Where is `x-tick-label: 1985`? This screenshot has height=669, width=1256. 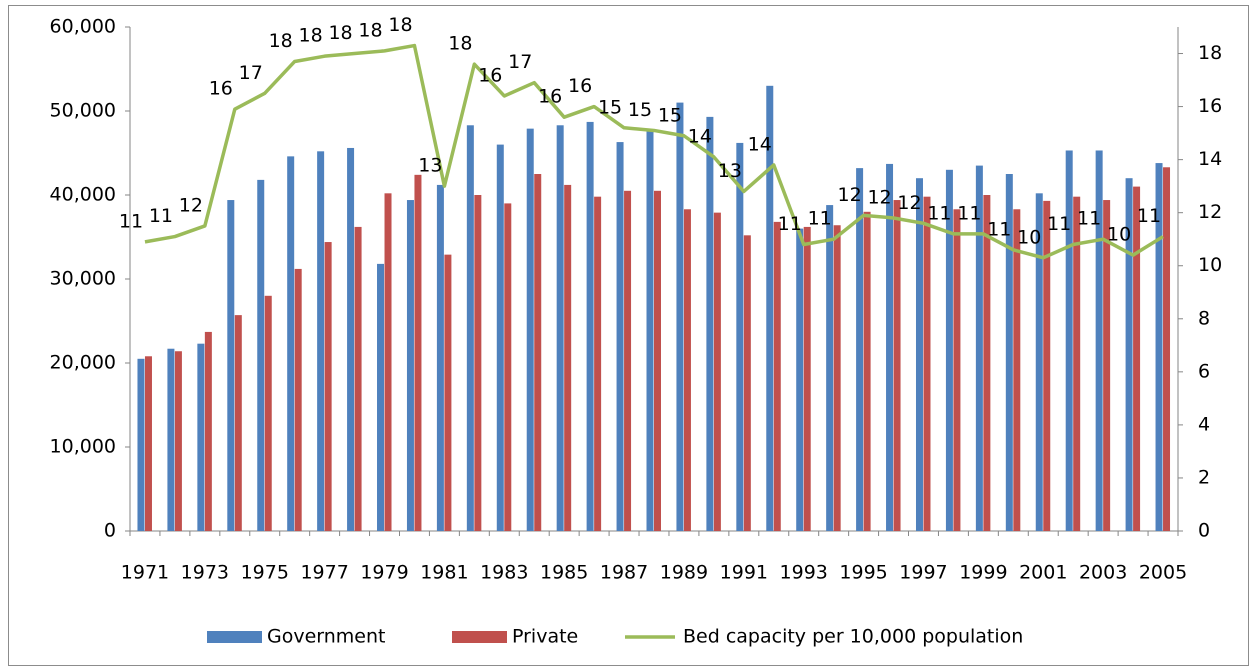
x-tick-label: 1985 is located at coordinates (564, 573).